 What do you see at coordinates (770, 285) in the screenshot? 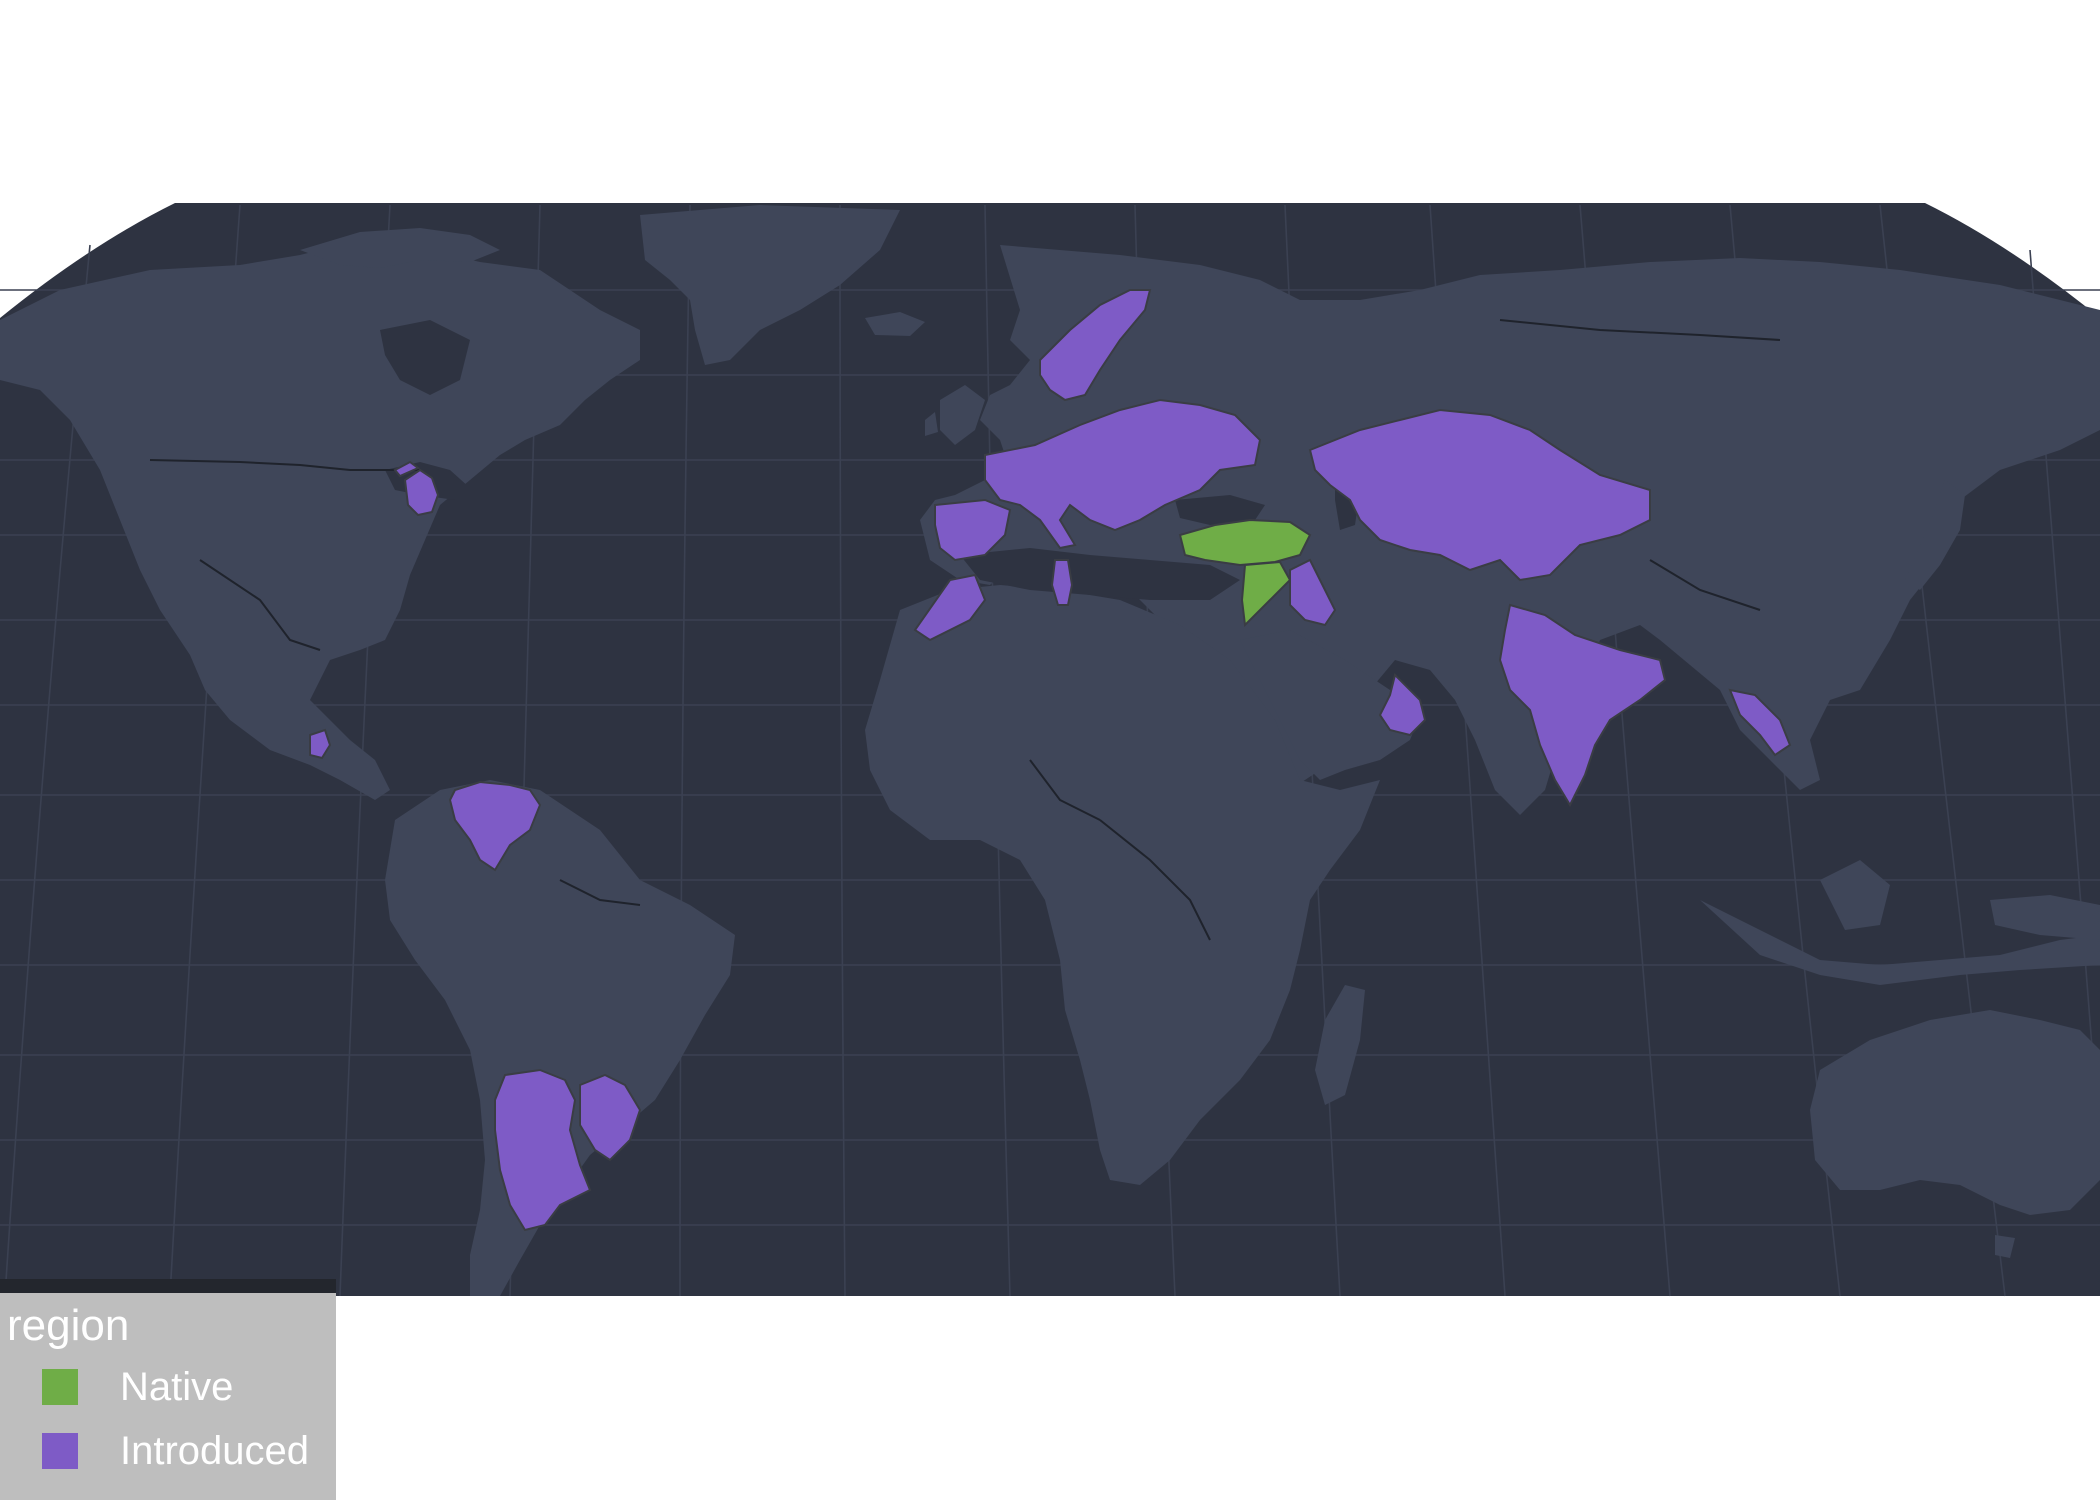
I see `greenland` at bounding box center [770, 285].